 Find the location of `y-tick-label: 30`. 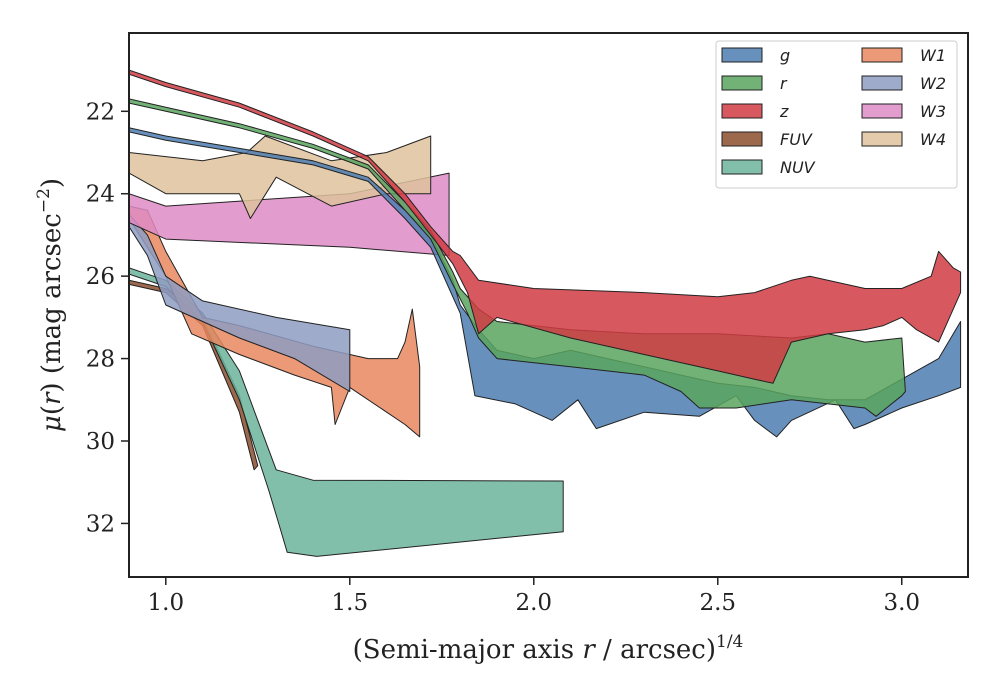

y-tick-label: 30 is located at coordinates (100, 442).